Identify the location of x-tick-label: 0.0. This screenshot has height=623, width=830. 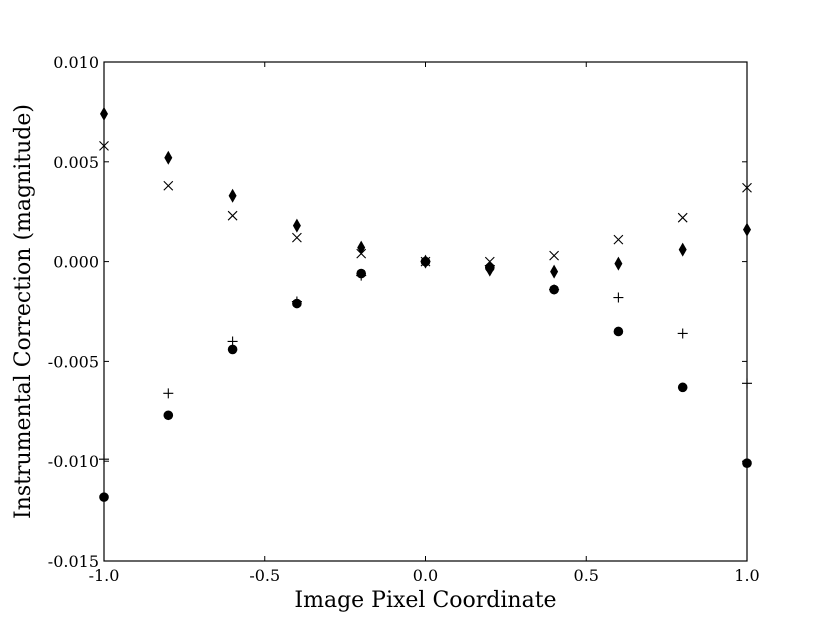
(425, 575).